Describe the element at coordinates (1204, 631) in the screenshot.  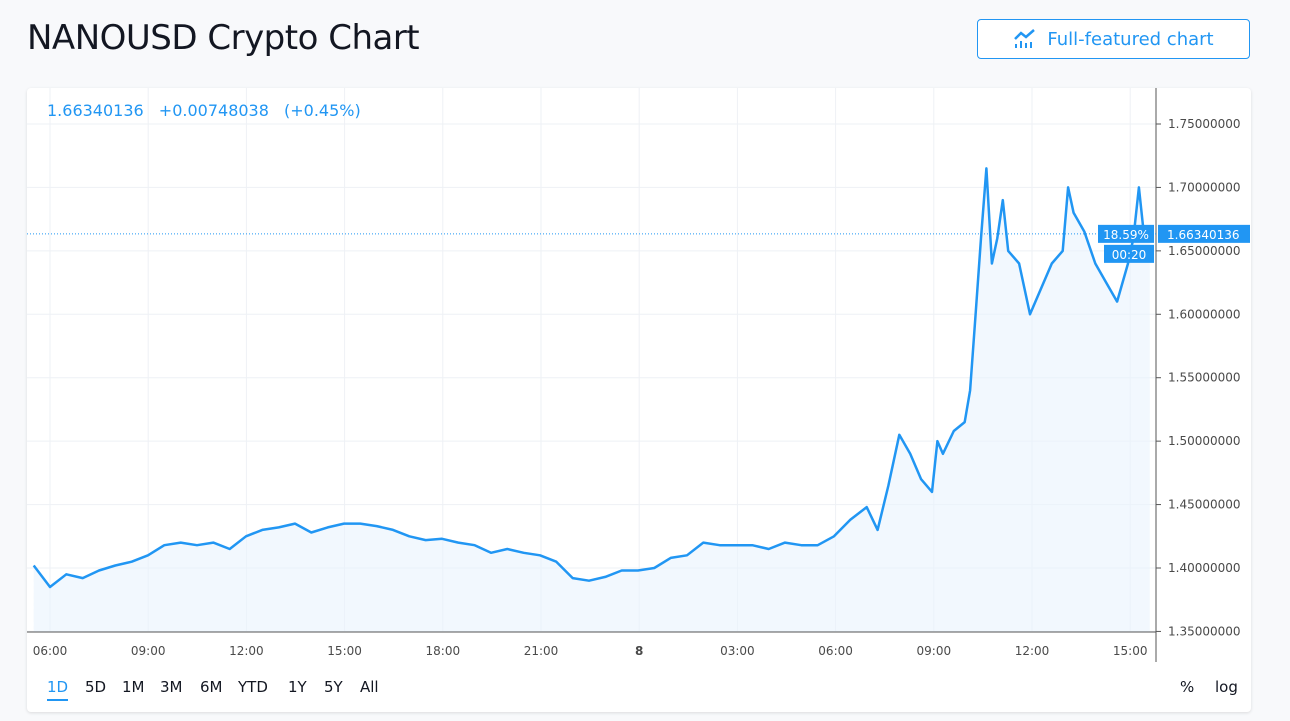
I see `y-tick-label: 1.35000000` at that location.